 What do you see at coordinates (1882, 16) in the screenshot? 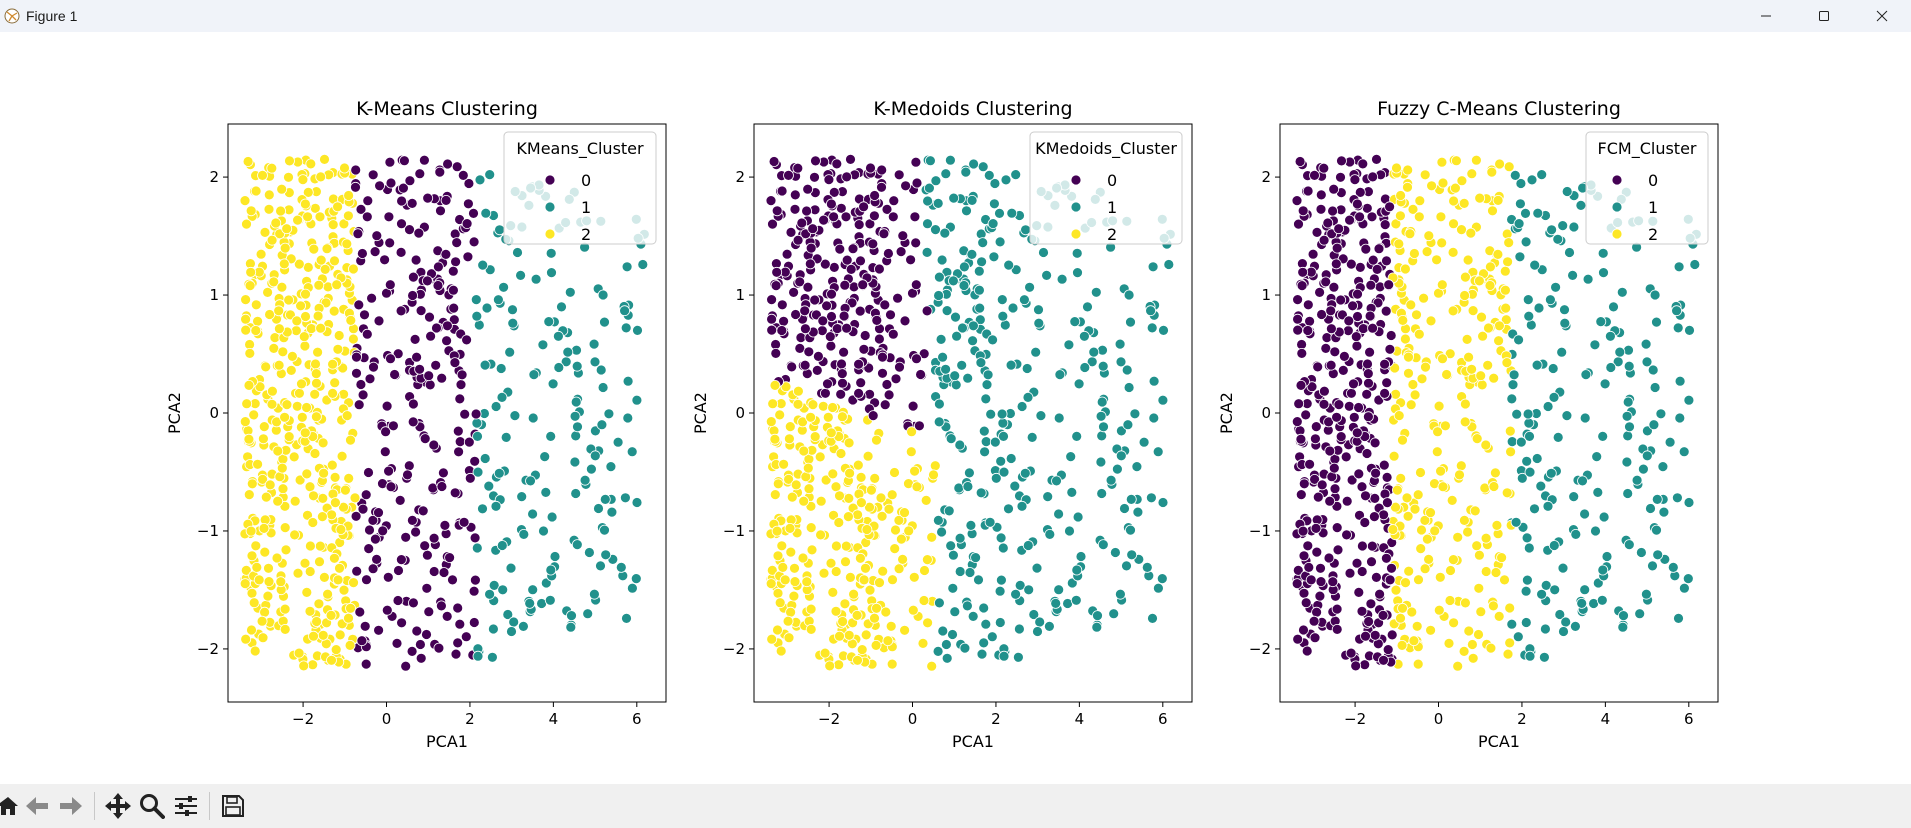
I see `close-button` at bounding box center [1882, 16].